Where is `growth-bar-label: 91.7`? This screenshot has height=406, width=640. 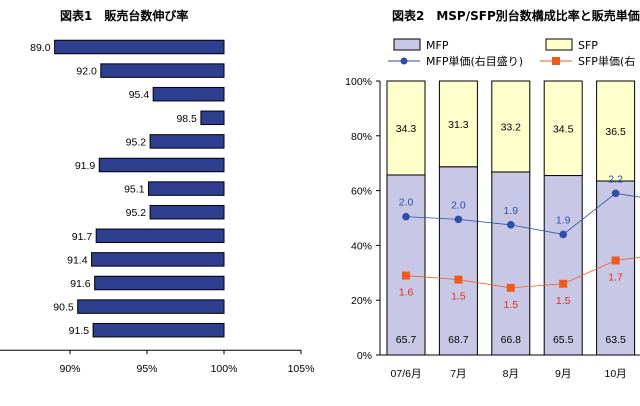
growth-bar-label: 91.7 is located at coordinates (82, 237).